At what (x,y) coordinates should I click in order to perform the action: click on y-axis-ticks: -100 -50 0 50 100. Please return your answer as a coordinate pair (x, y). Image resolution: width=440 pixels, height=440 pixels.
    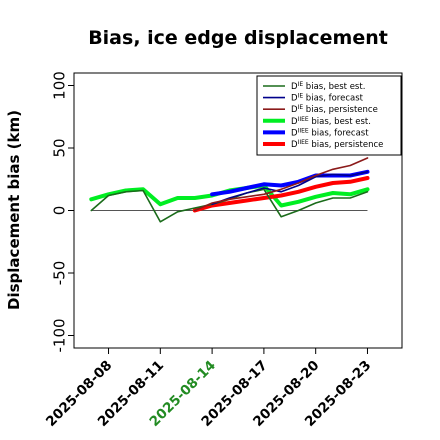
    Looking at the image, I should click on (62, 212).